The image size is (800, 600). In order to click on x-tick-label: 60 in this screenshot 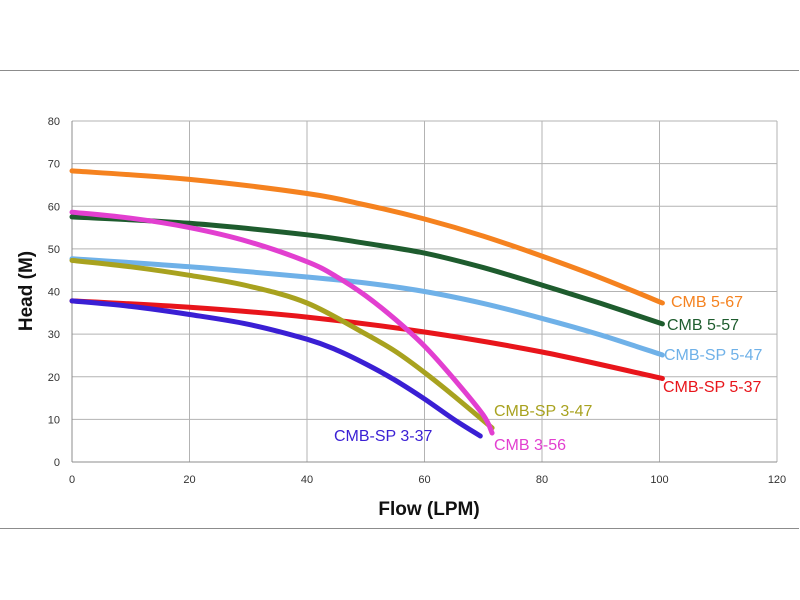, I will do `click(424, 480)`.